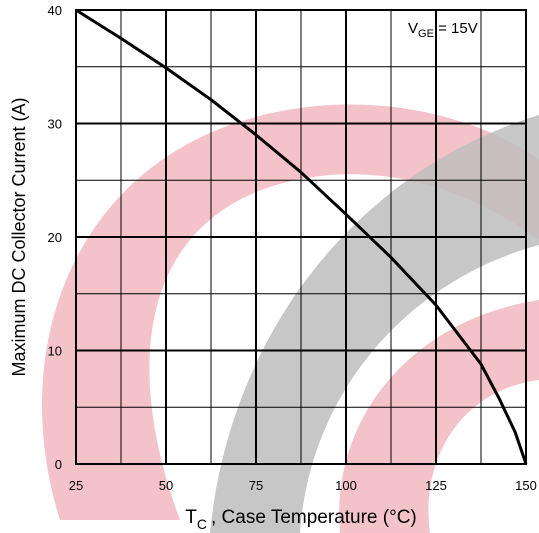  Describe the element at coordinates (19, 236) in the screenshot. I see `y-axis-label: Maximum DC Collector Current (A)` at that location.